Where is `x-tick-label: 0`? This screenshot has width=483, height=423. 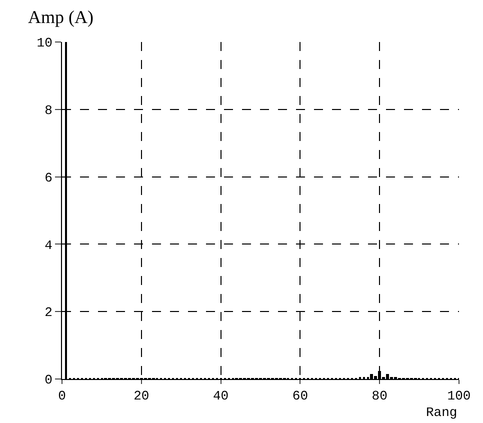
x-tick-label: 0 is located at coordinates (62, 396).